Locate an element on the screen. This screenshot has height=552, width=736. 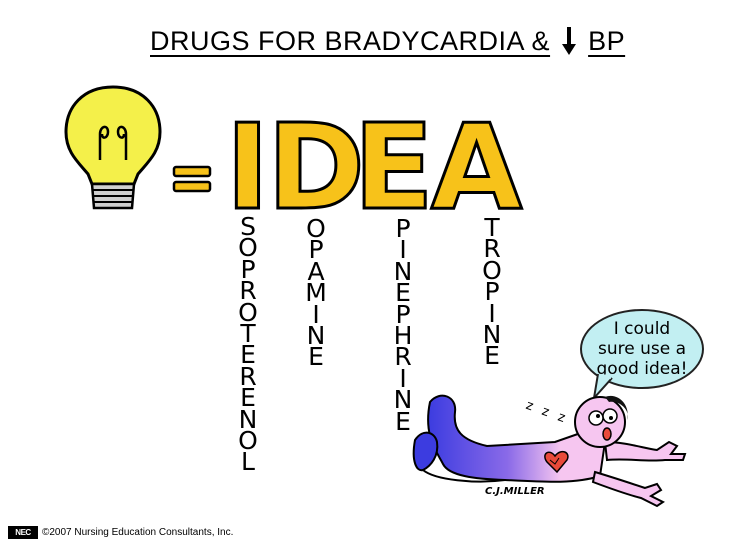
lightbulb-icon is located at coordinates (113, 147).